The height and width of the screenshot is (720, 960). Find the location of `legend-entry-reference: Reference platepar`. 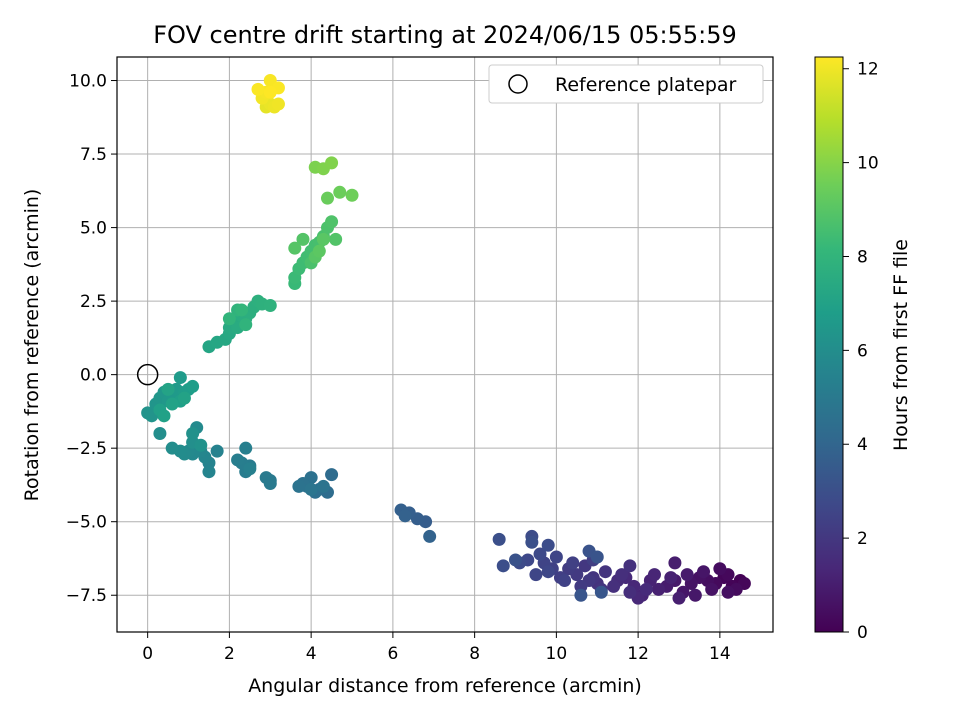

legend-entry-reference: Reference platepar is located at coordinates (646, 85).